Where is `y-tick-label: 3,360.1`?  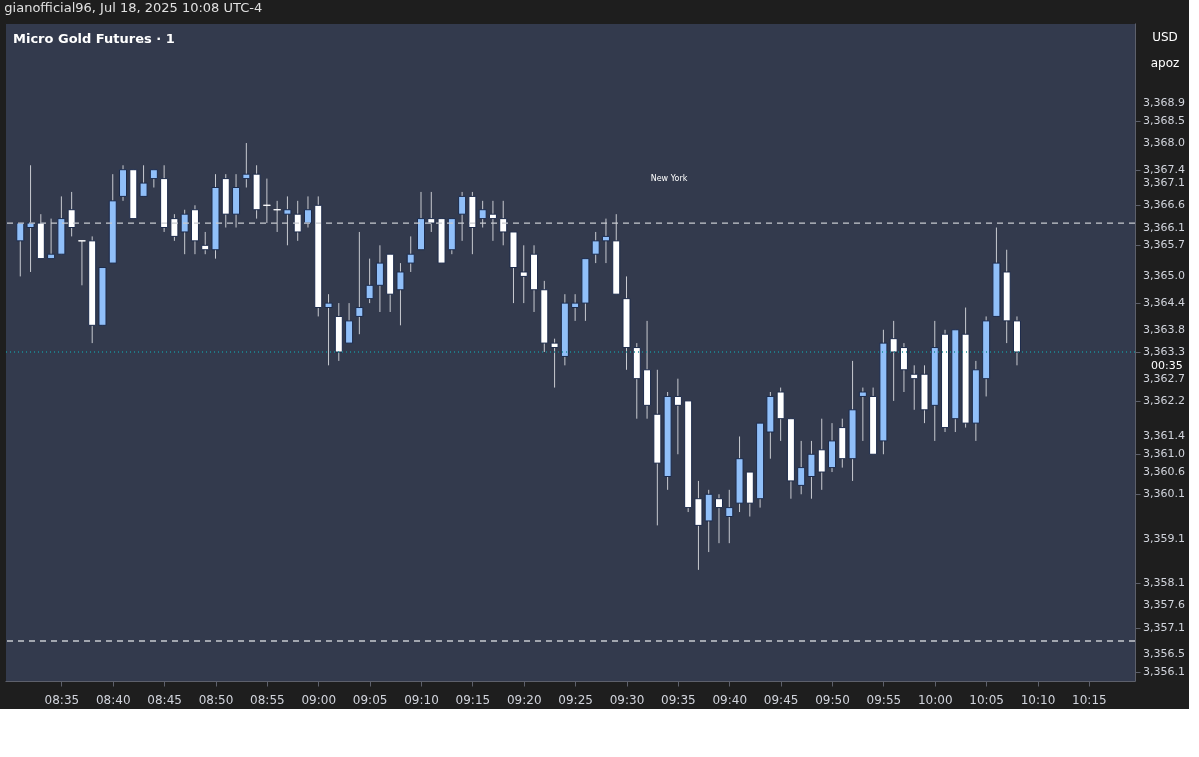 y-tick-label: 3,360.1 is located at coordinates (1164, 494).